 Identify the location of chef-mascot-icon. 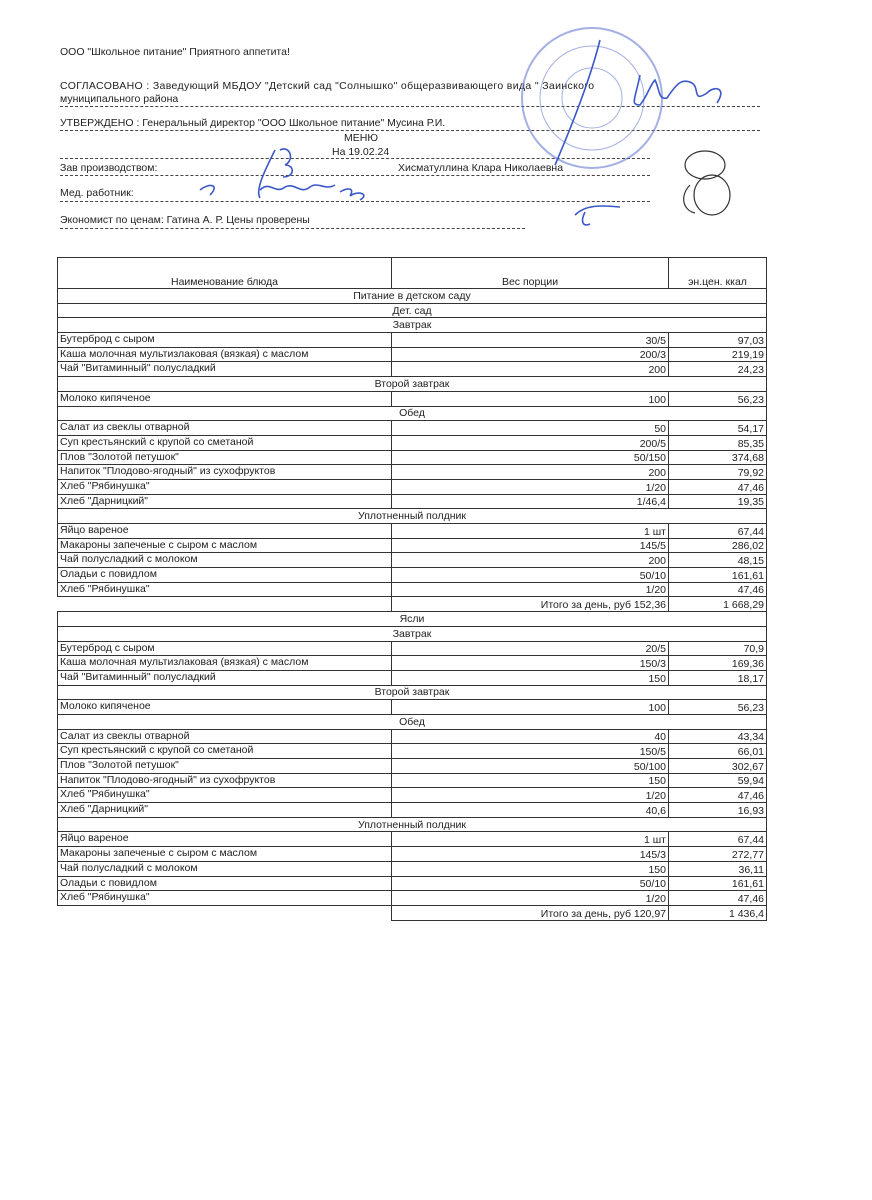
(707, 183).